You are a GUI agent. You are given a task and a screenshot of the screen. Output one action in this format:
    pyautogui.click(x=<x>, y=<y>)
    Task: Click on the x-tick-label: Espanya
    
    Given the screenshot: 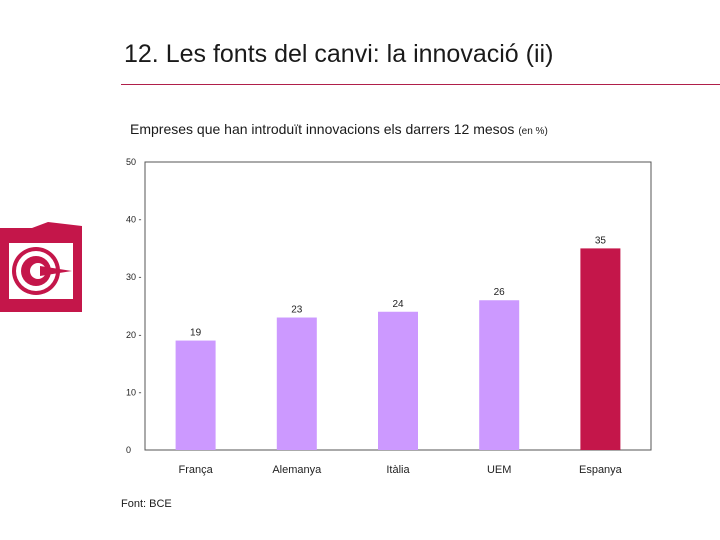 What is the action you would take?
    pyautogui.click(x=601, y=470)
    